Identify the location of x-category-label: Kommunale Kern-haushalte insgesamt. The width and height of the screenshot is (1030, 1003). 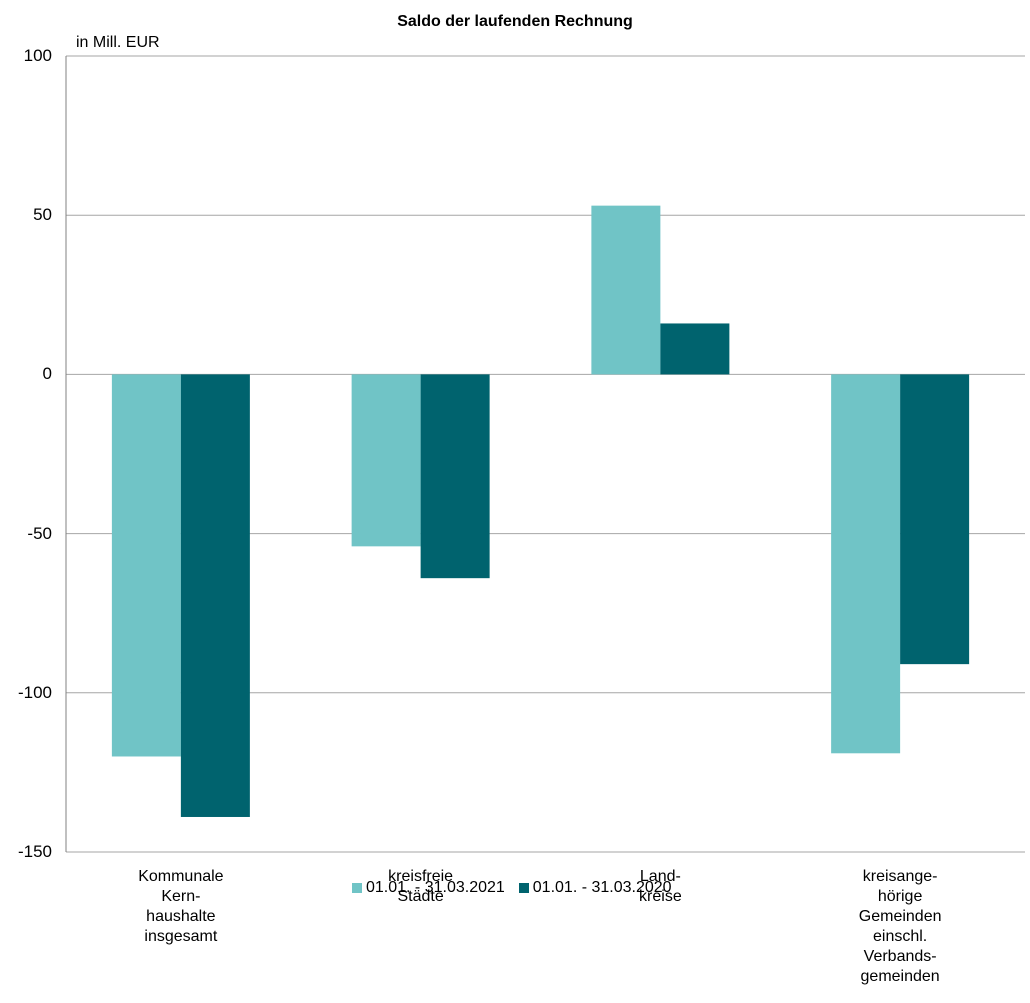
(181, 906).